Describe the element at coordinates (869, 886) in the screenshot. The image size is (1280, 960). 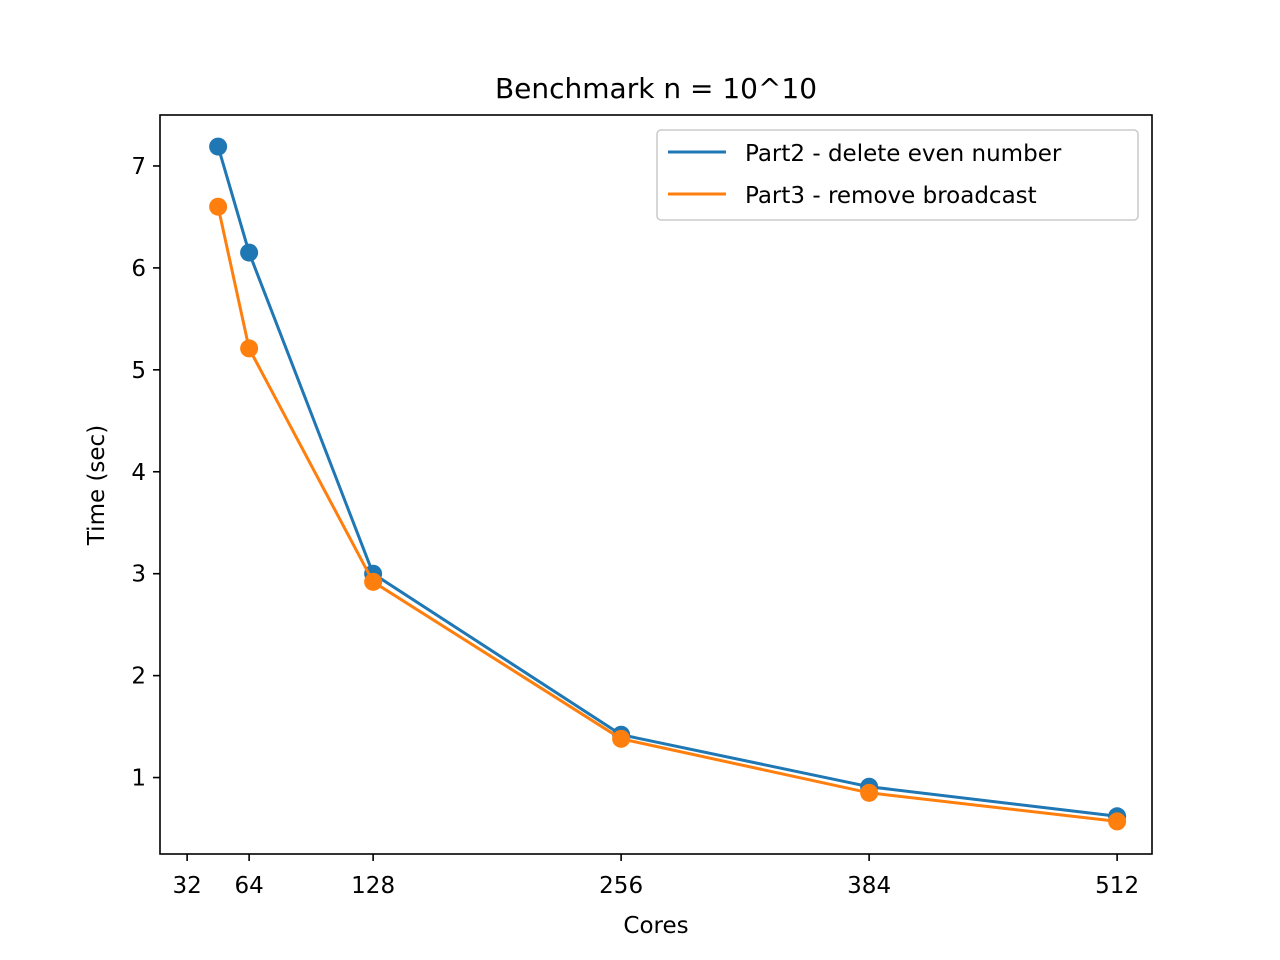
I see `x-tick-label: 384` at that location.